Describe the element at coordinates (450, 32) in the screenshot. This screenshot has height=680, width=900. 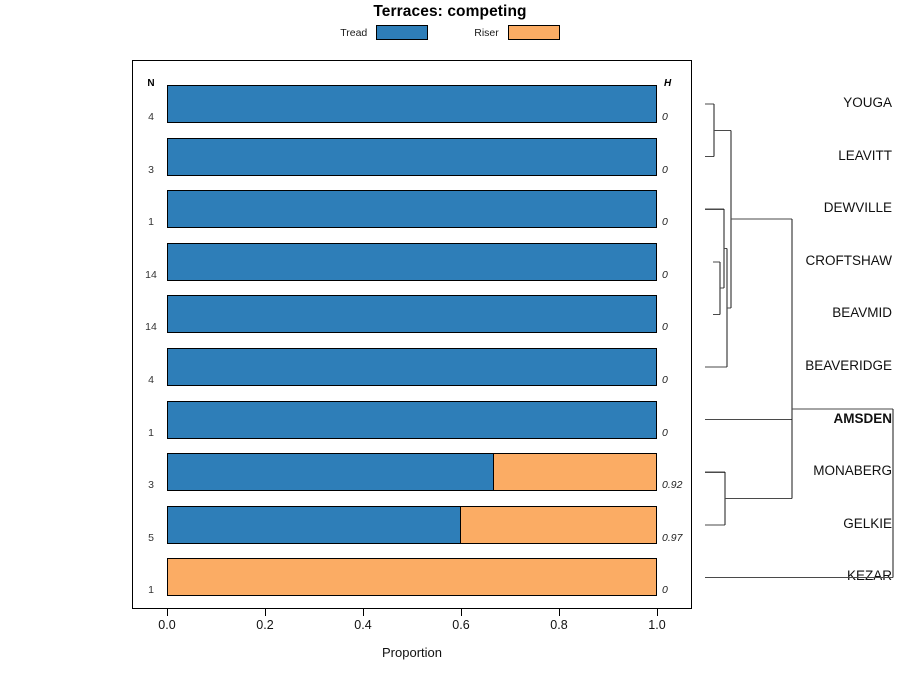
I see `chart-legend: Tread Riser` at that location.